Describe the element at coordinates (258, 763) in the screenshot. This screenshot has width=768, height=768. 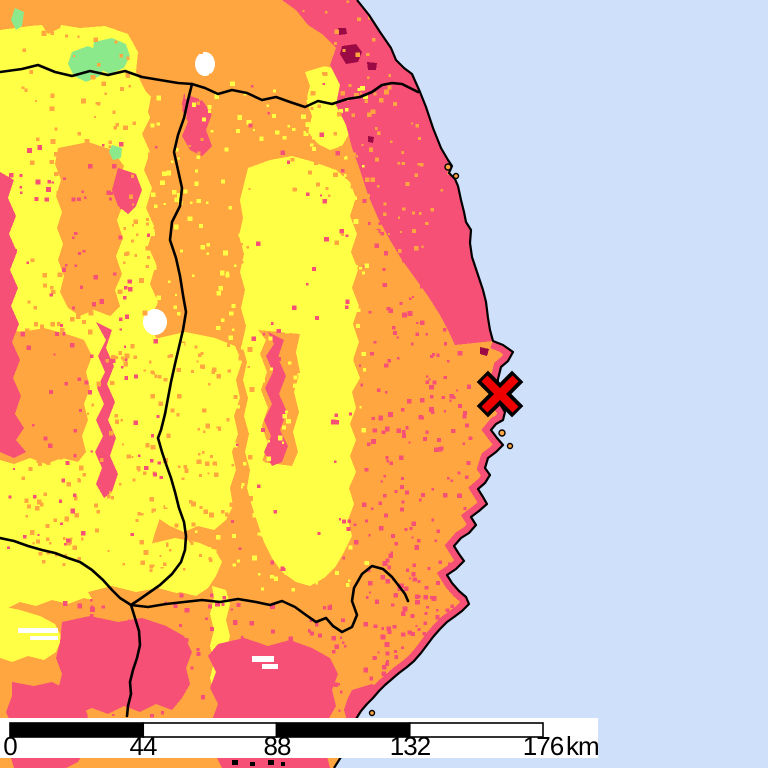
I see `bottom-strip-marks` at that location.